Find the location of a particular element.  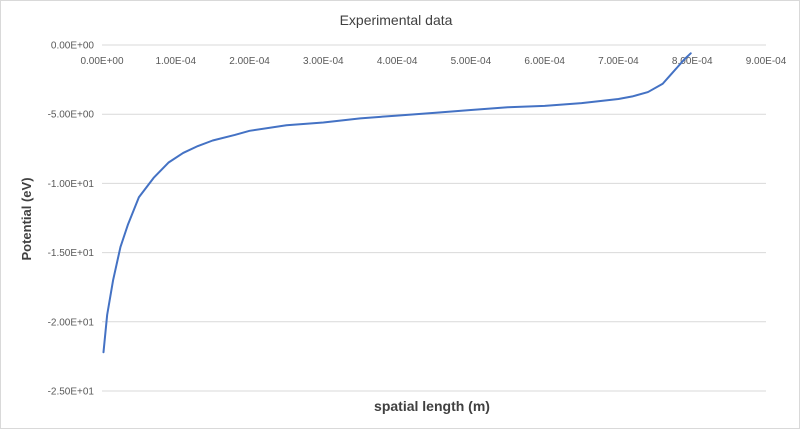

y-tick-label: -2.00E+01 is located at coordinates (71, 322).